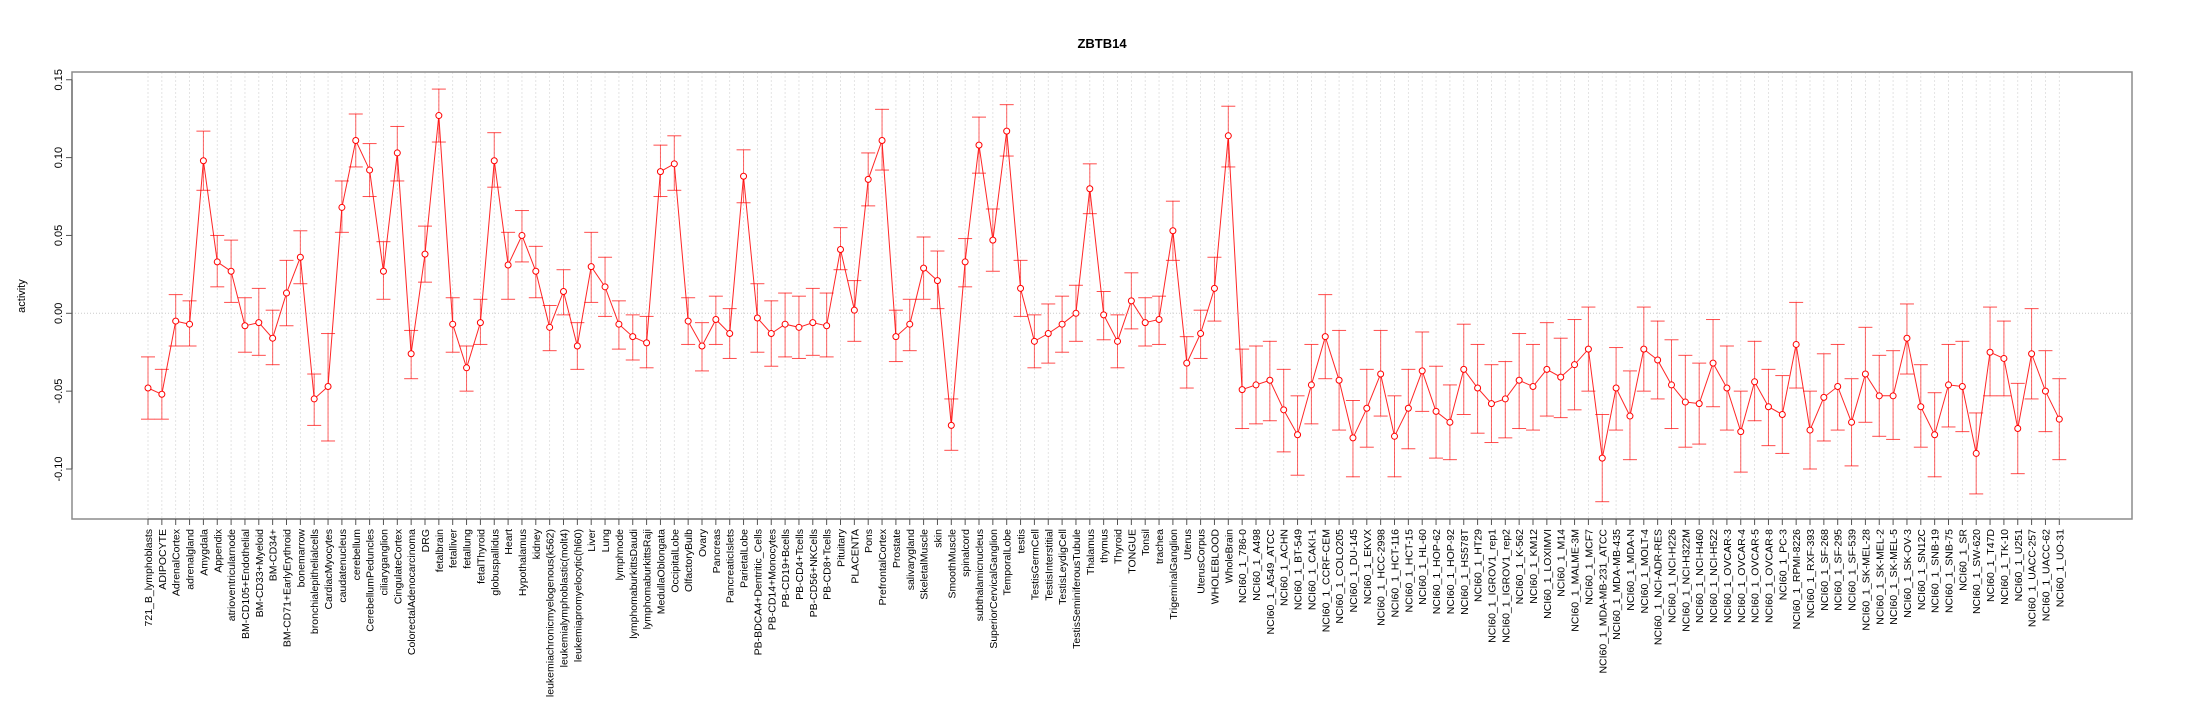 The width and height of the screenshot is (2205, 720). Describe the element at coordinates (495, 562) in the screenshot. I see `x-tick-label: globuspallidus` at that location.